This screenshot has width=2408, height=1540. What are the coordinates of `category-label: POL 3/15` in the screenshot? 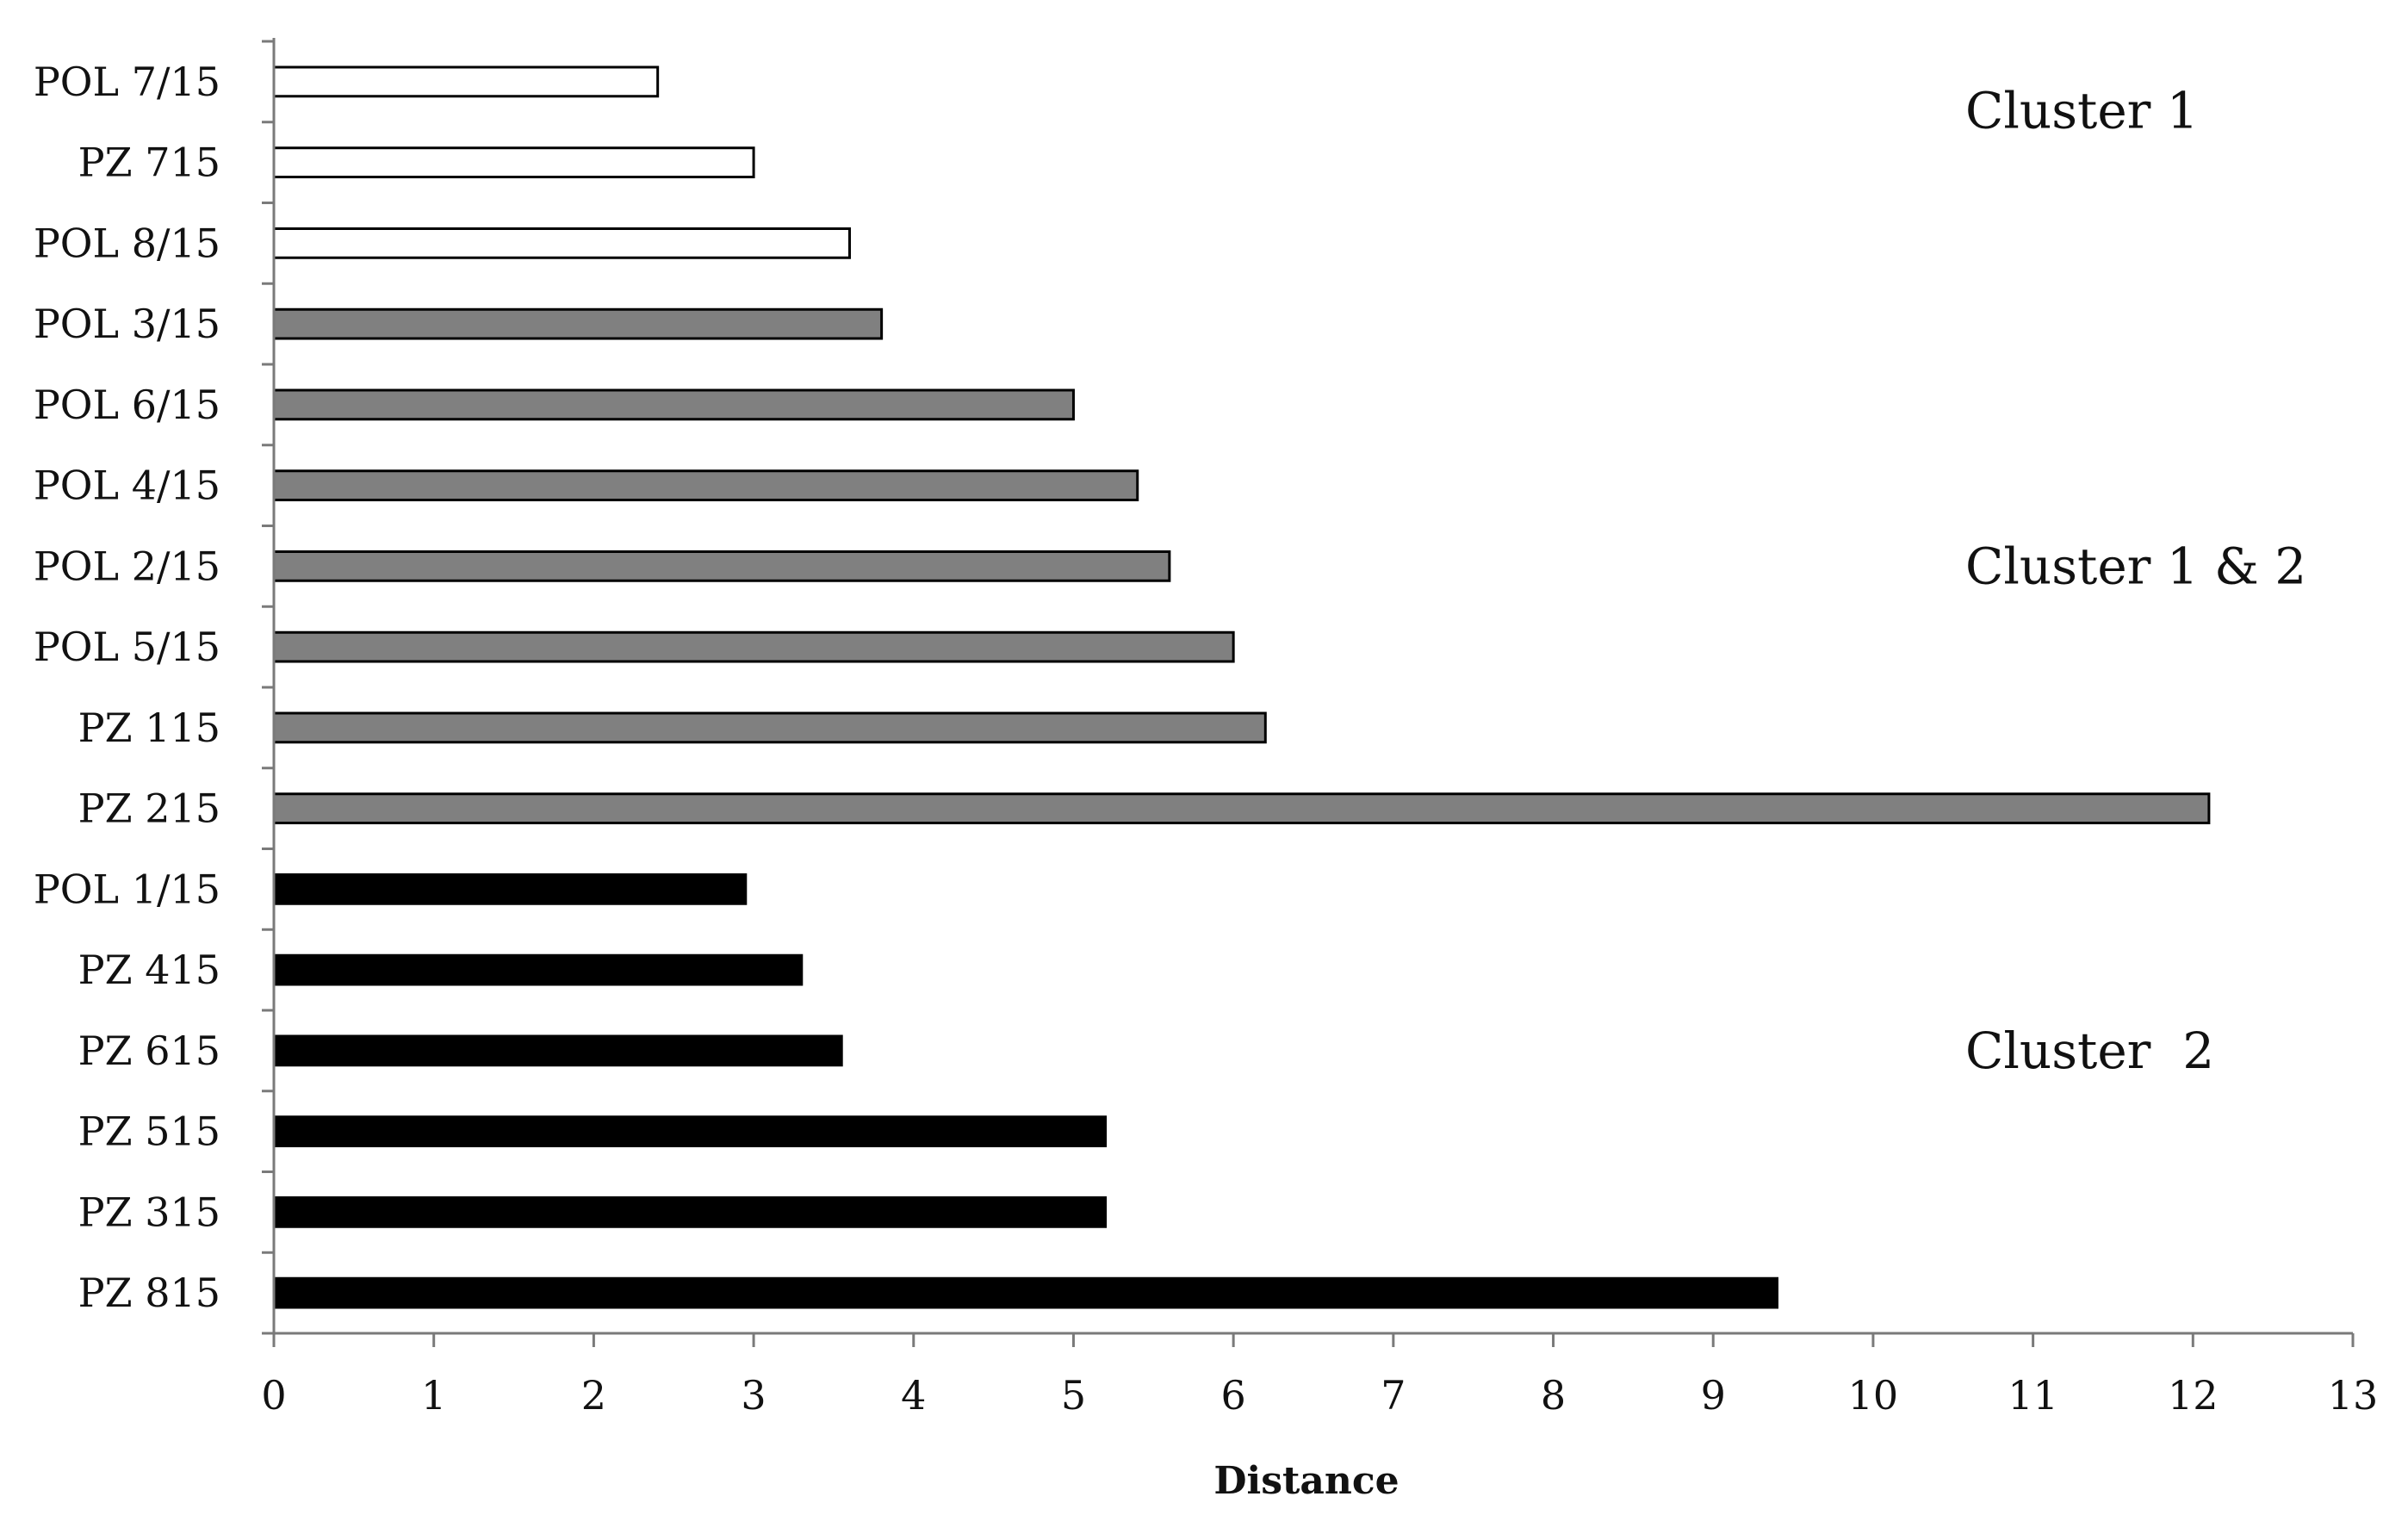 It's located at (127, 324).